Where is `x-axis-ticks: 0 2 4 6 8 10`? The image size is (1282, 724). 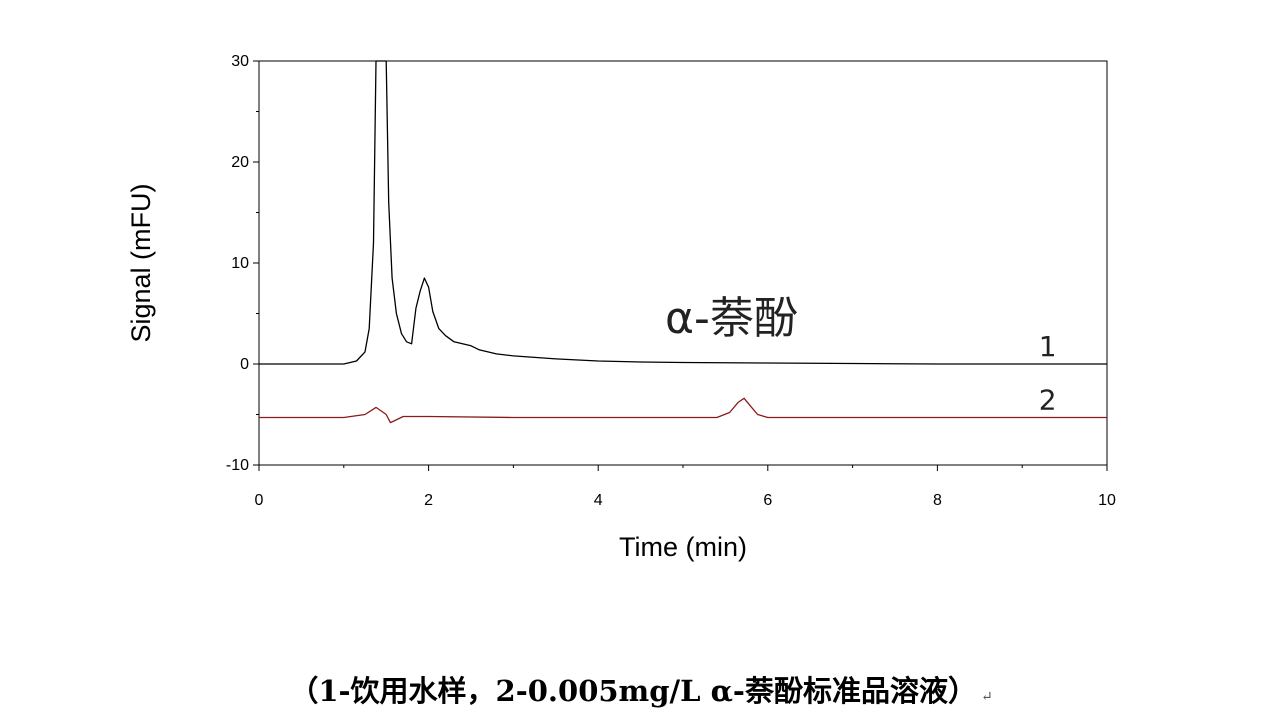 x-axis-ticks: 0 2 4 6 8 10 is located at coordinates (685, 487).